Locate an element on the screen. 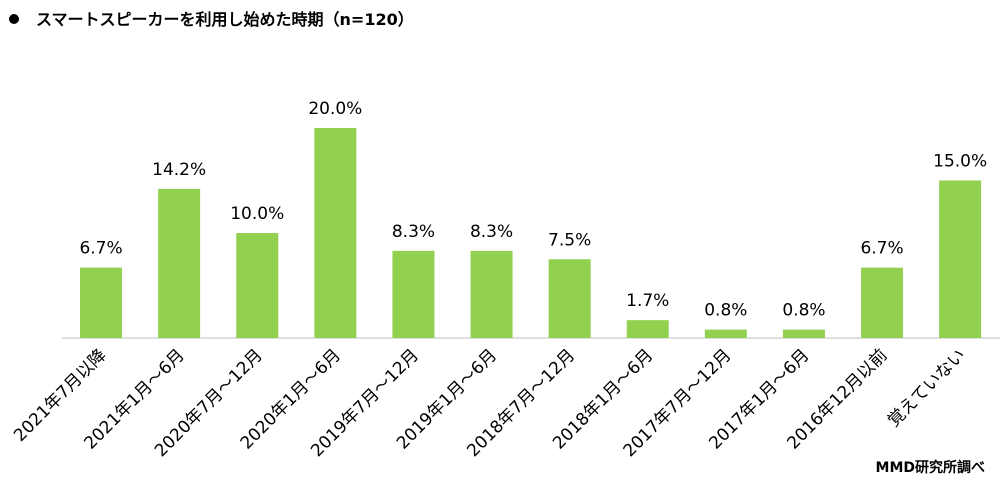 This screenshot has width=1000, height=488. data-label: 10.0% is located at coordinates (257, 214).